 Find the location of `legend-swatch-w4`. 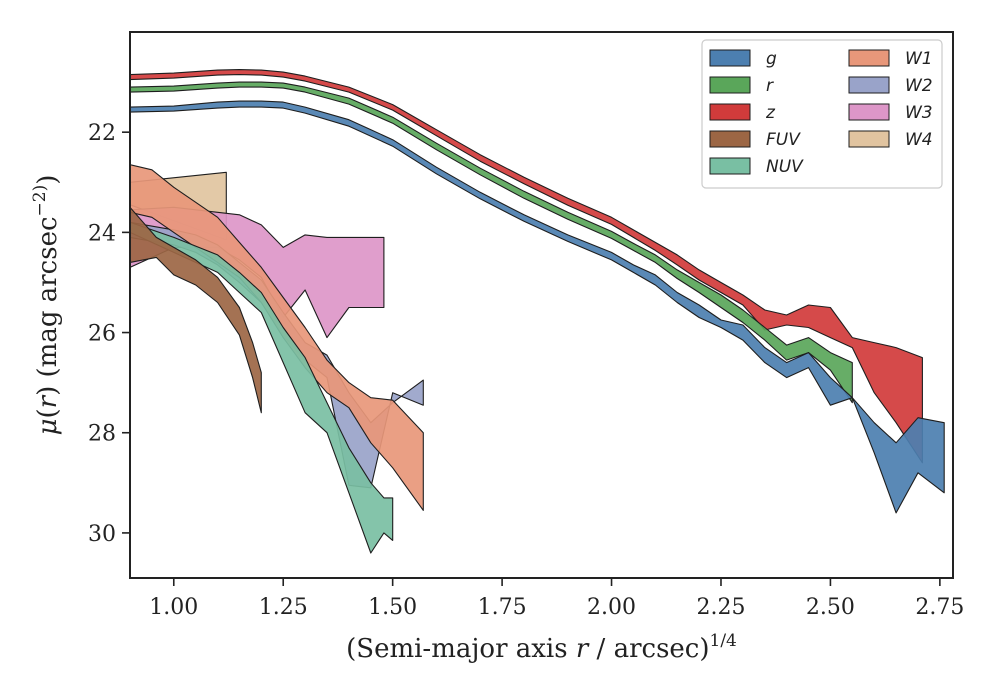

legend-swatch-w4 is located at coordinates (869, 139).